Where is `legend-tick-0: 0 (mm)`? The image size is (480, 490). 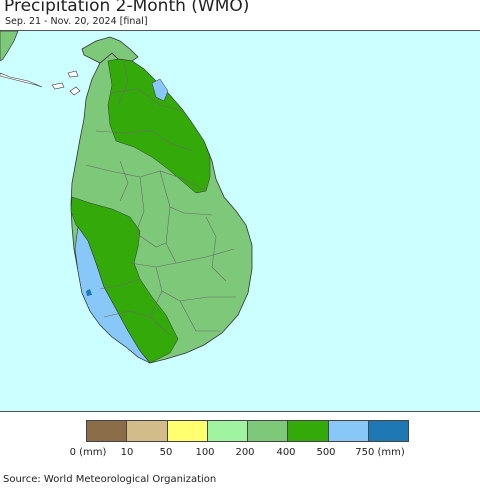 legend-tick-0: 0 (mm) is located at coordinates (88, 452).